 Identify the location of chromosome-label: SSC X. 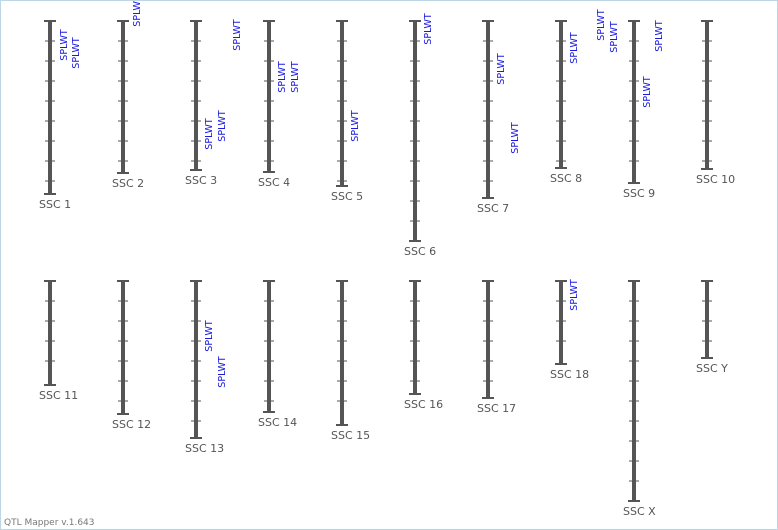
(639, 511).